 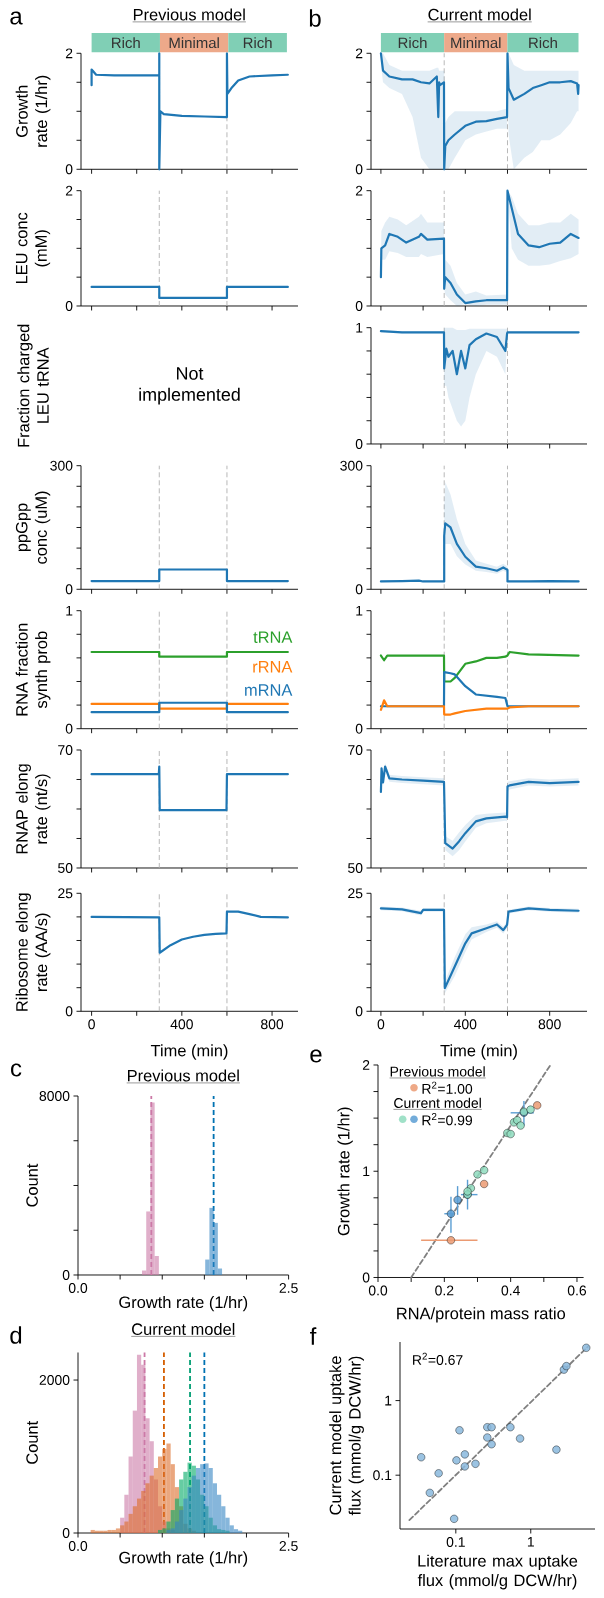 I want to click on text: d, so click(x=16, y=1335).